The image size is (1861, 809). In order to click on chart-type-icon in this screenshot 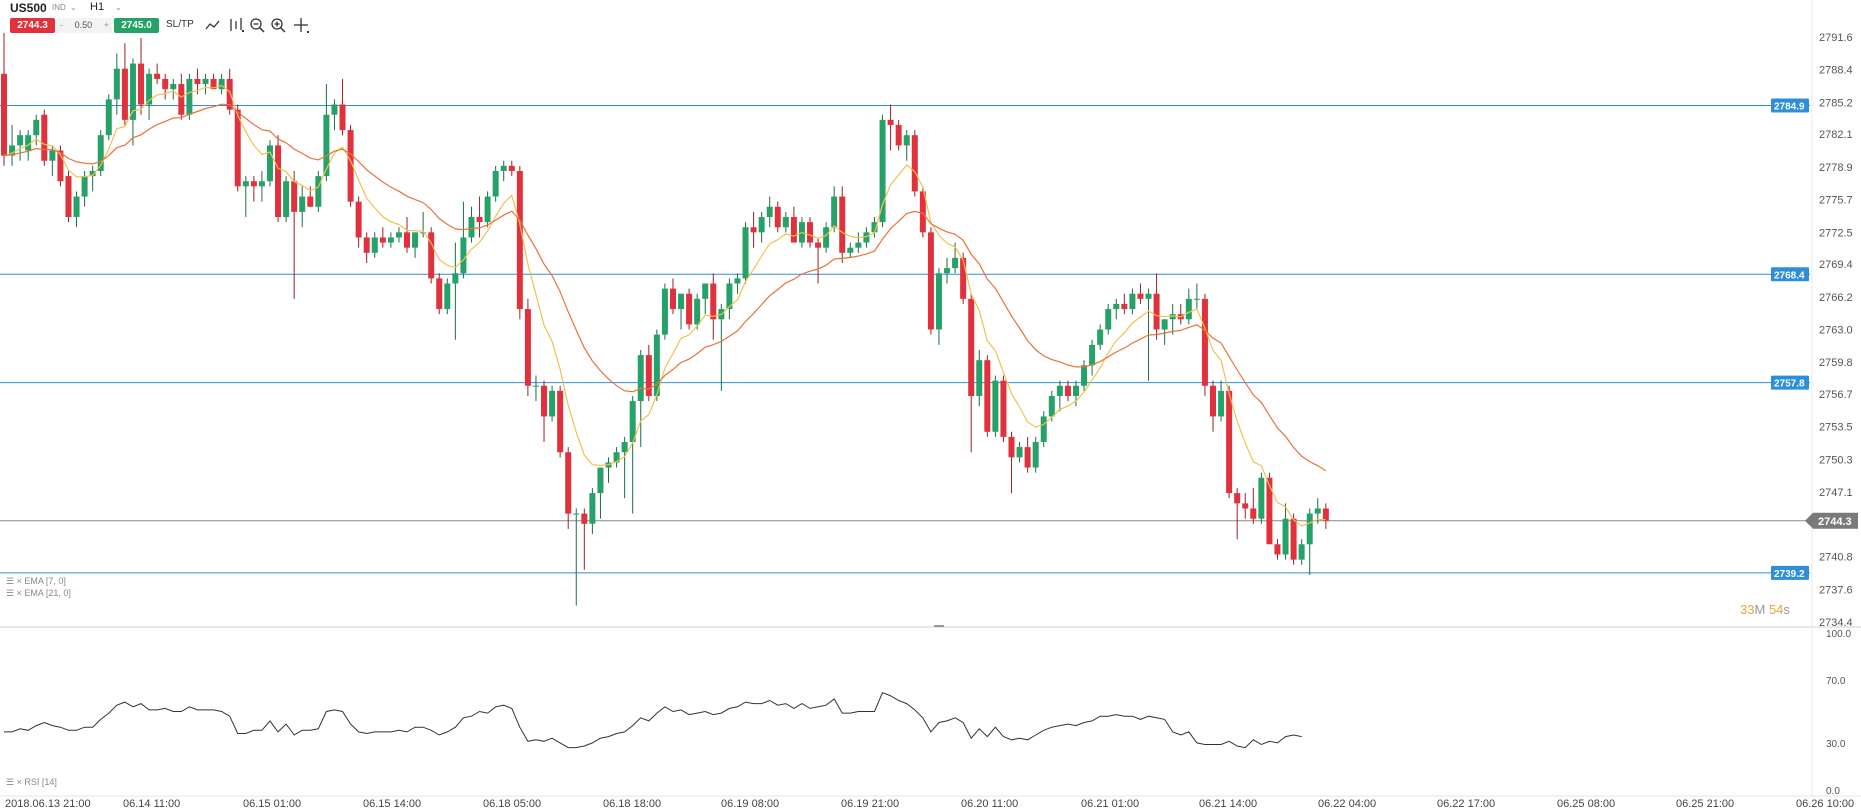, I will do `click(213, 25)`.